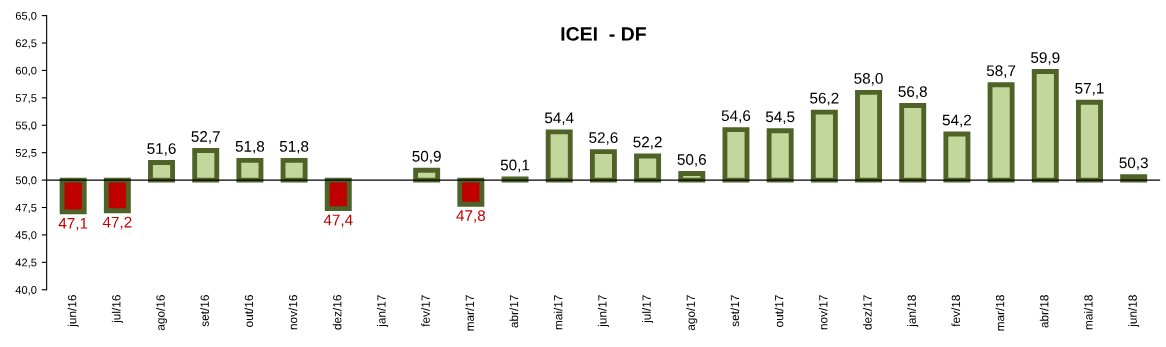 The width and height of the screenshot is (1166, 347). I want to click on data-label: 52,2, so click(647, 143).